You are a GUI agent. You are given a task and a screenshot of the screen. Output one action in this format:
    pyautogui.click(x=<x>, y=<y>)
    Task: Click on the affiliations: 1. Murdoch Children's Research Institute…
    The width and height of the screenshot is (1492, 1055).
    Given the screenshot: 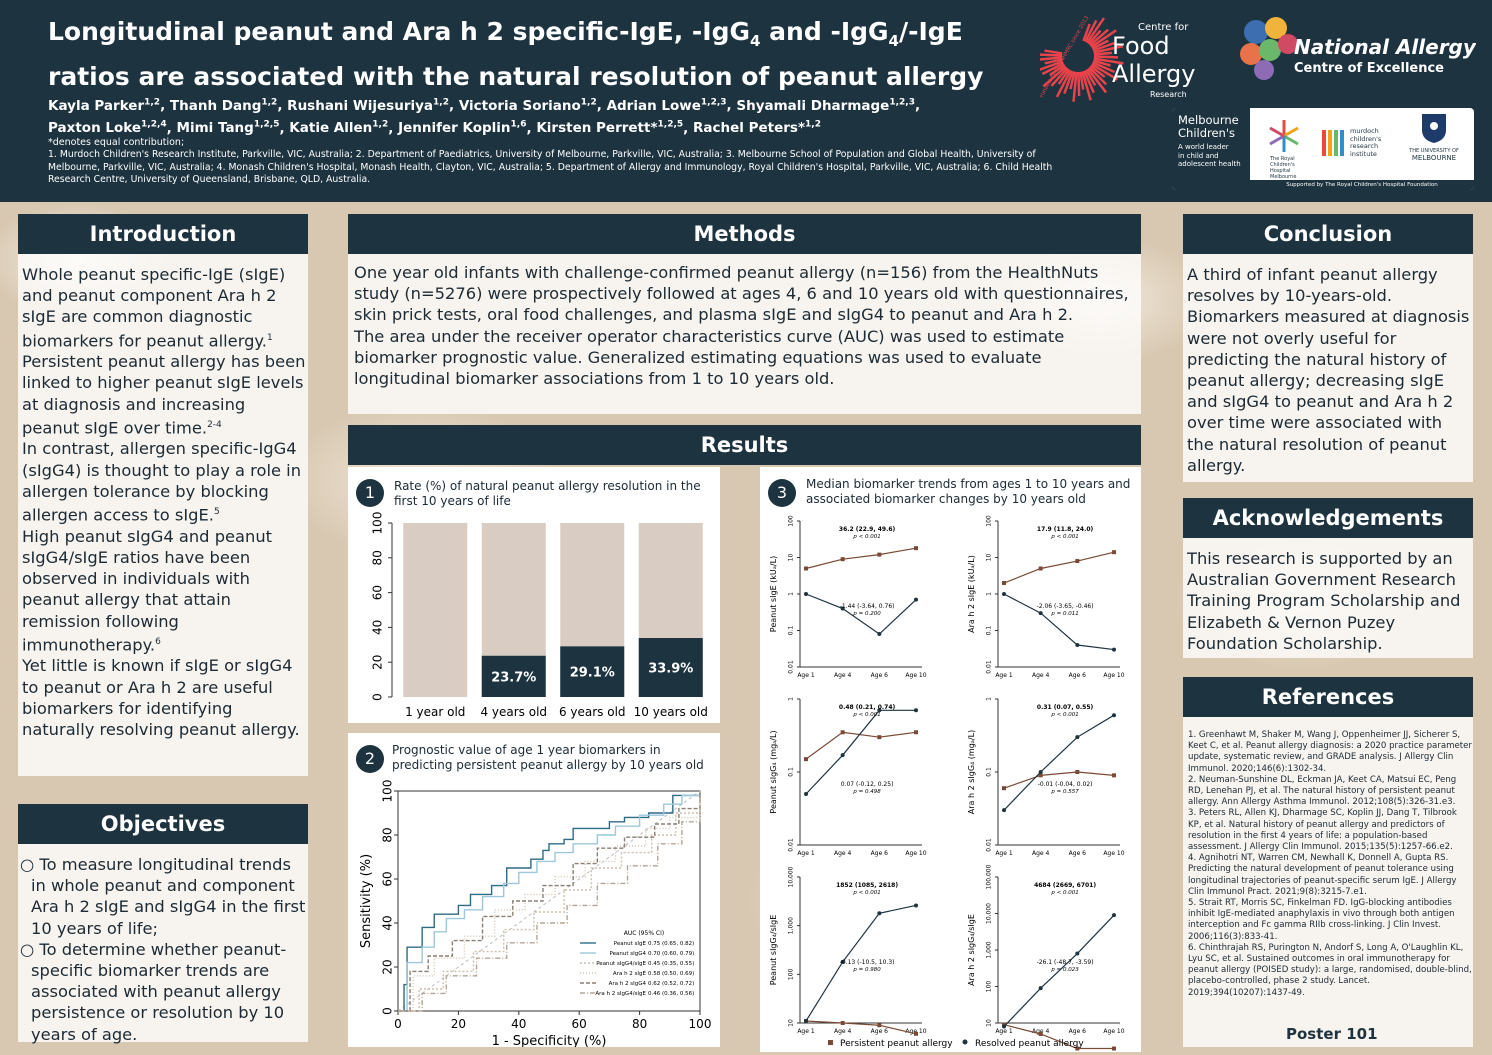 What is the action you would take?
    pyautogui.click(x=550, y=167)
    